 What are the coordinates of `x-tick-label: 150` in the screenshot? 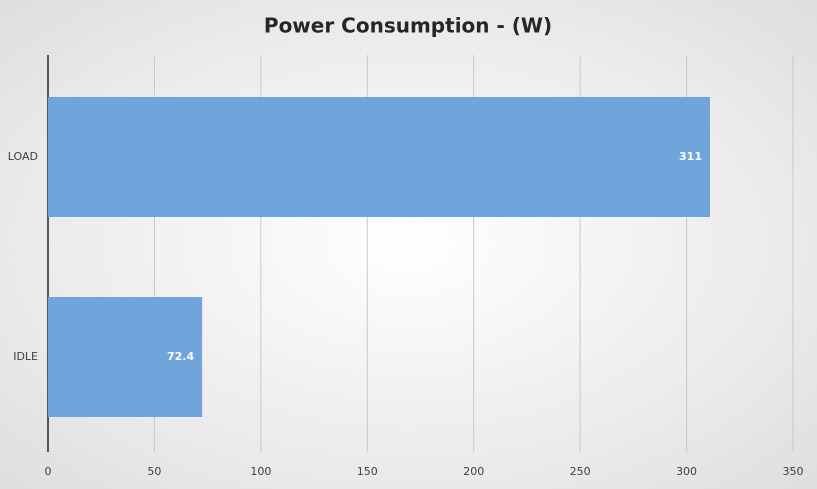 It's located at (367, 471).